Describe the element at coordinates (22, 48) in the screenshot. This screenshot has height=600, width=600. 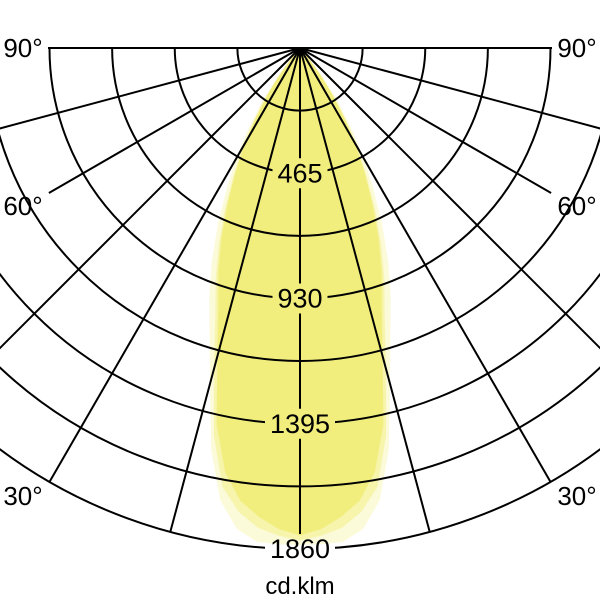
I see `angle-label-90-left: 90°` at that location.